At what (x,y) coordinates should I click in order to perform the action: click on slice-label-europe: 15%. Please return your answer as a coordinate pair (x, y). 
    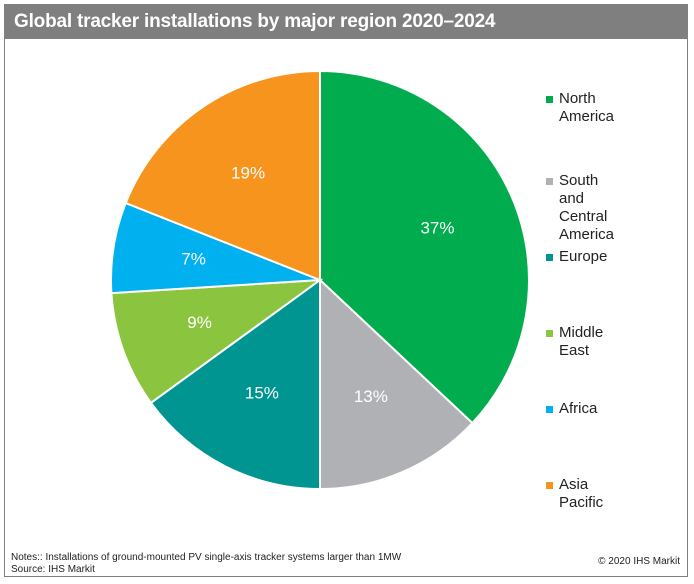
    Looking at the image, I should click on (262, 393).